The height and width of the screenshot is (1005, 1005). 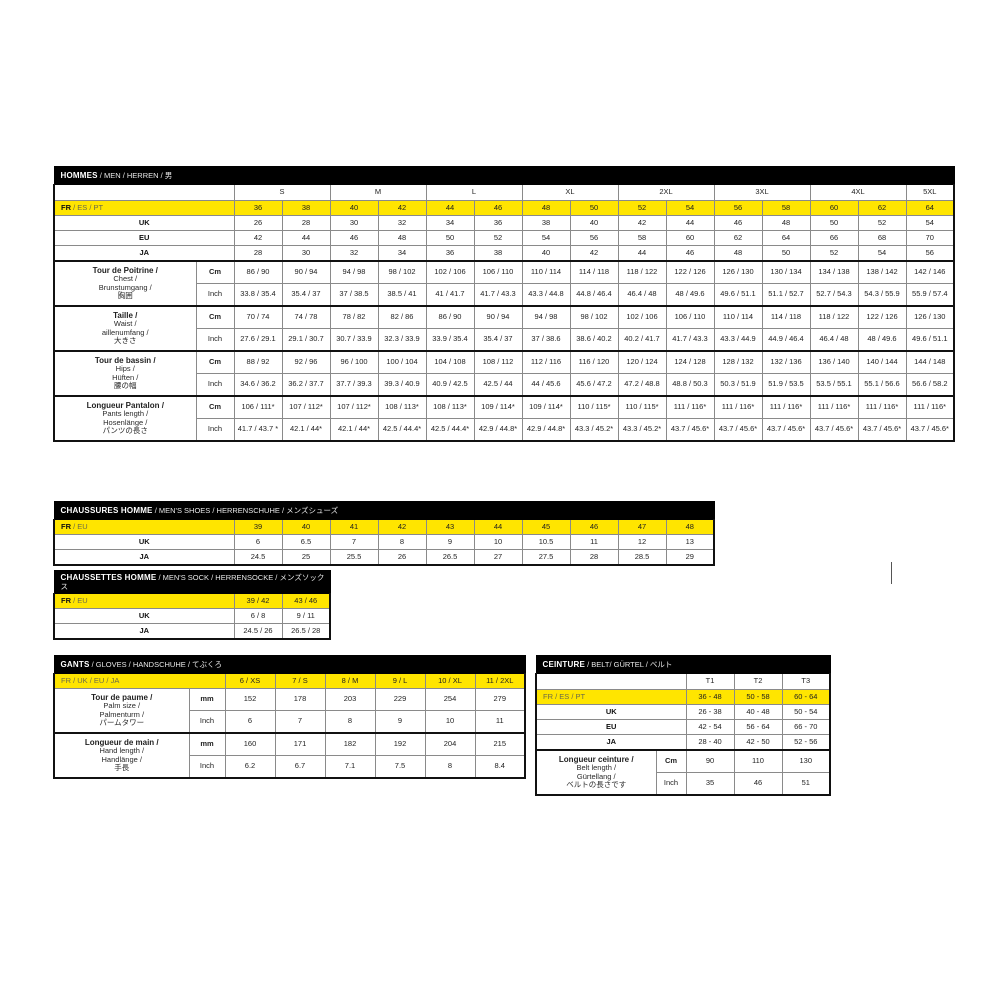 What do you see at coordinates (122, 714) in the screenshot?
I see `gloves-measure-palm-sub-de: Palmenturm /` at bounding box center [122, 714].